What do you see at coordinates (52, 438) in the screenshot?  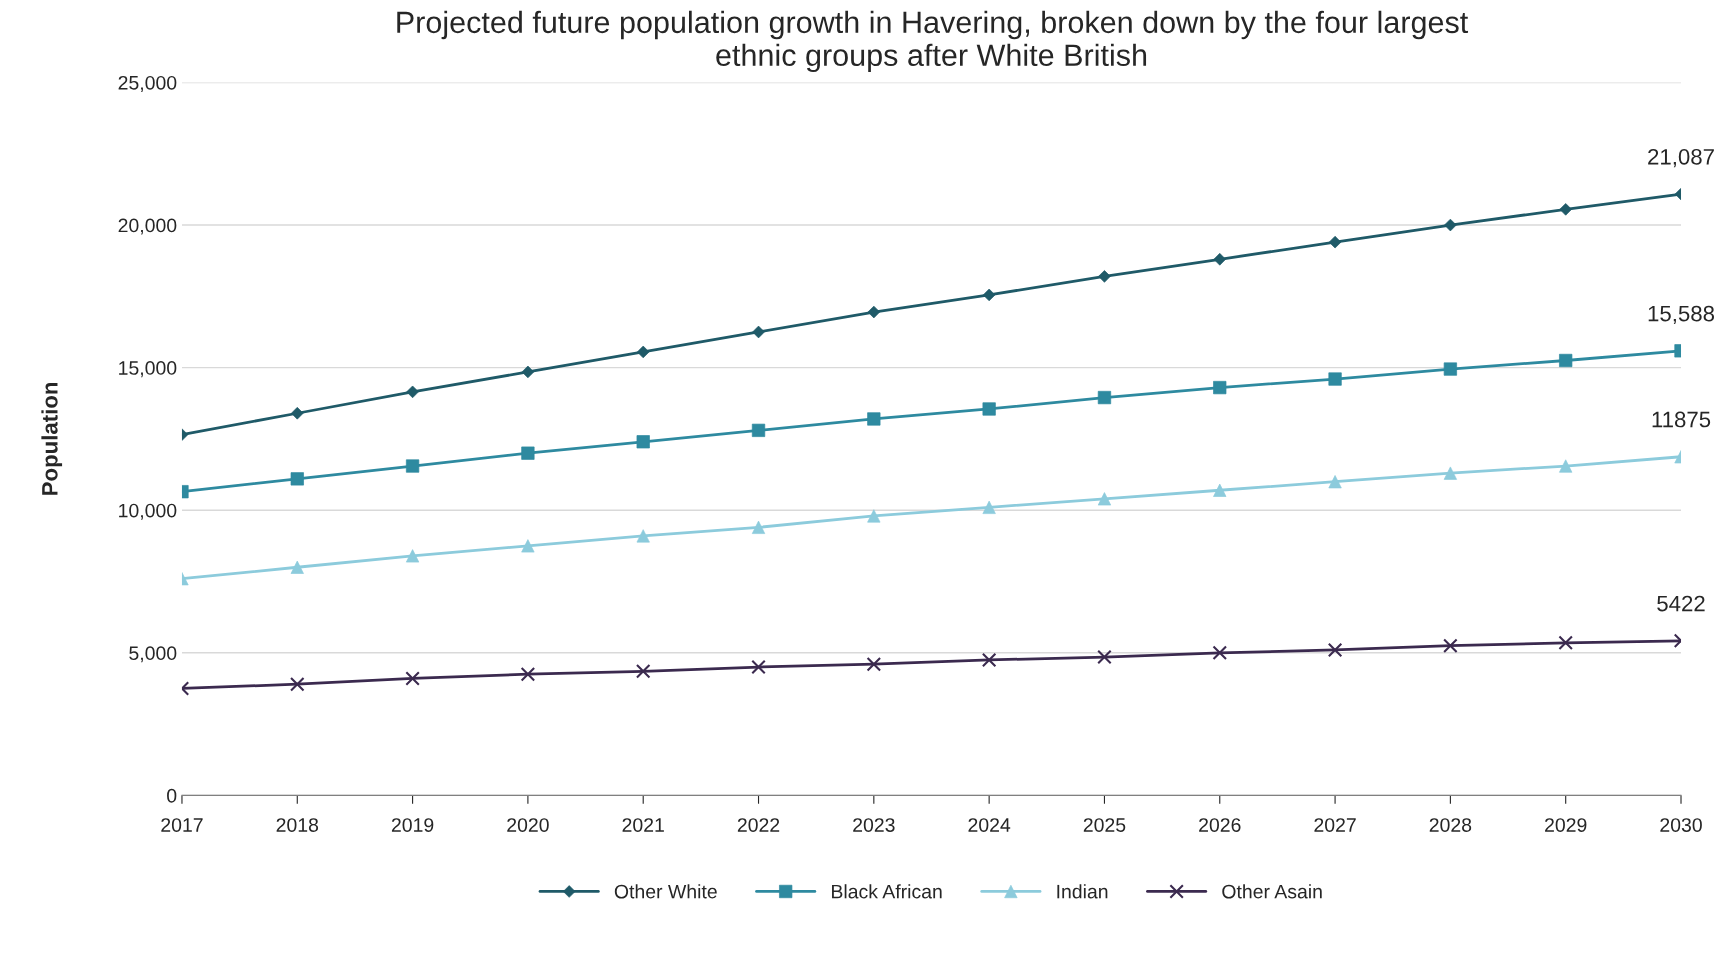 I see `y-axis-title: Population` at bounding box center [52, 438].